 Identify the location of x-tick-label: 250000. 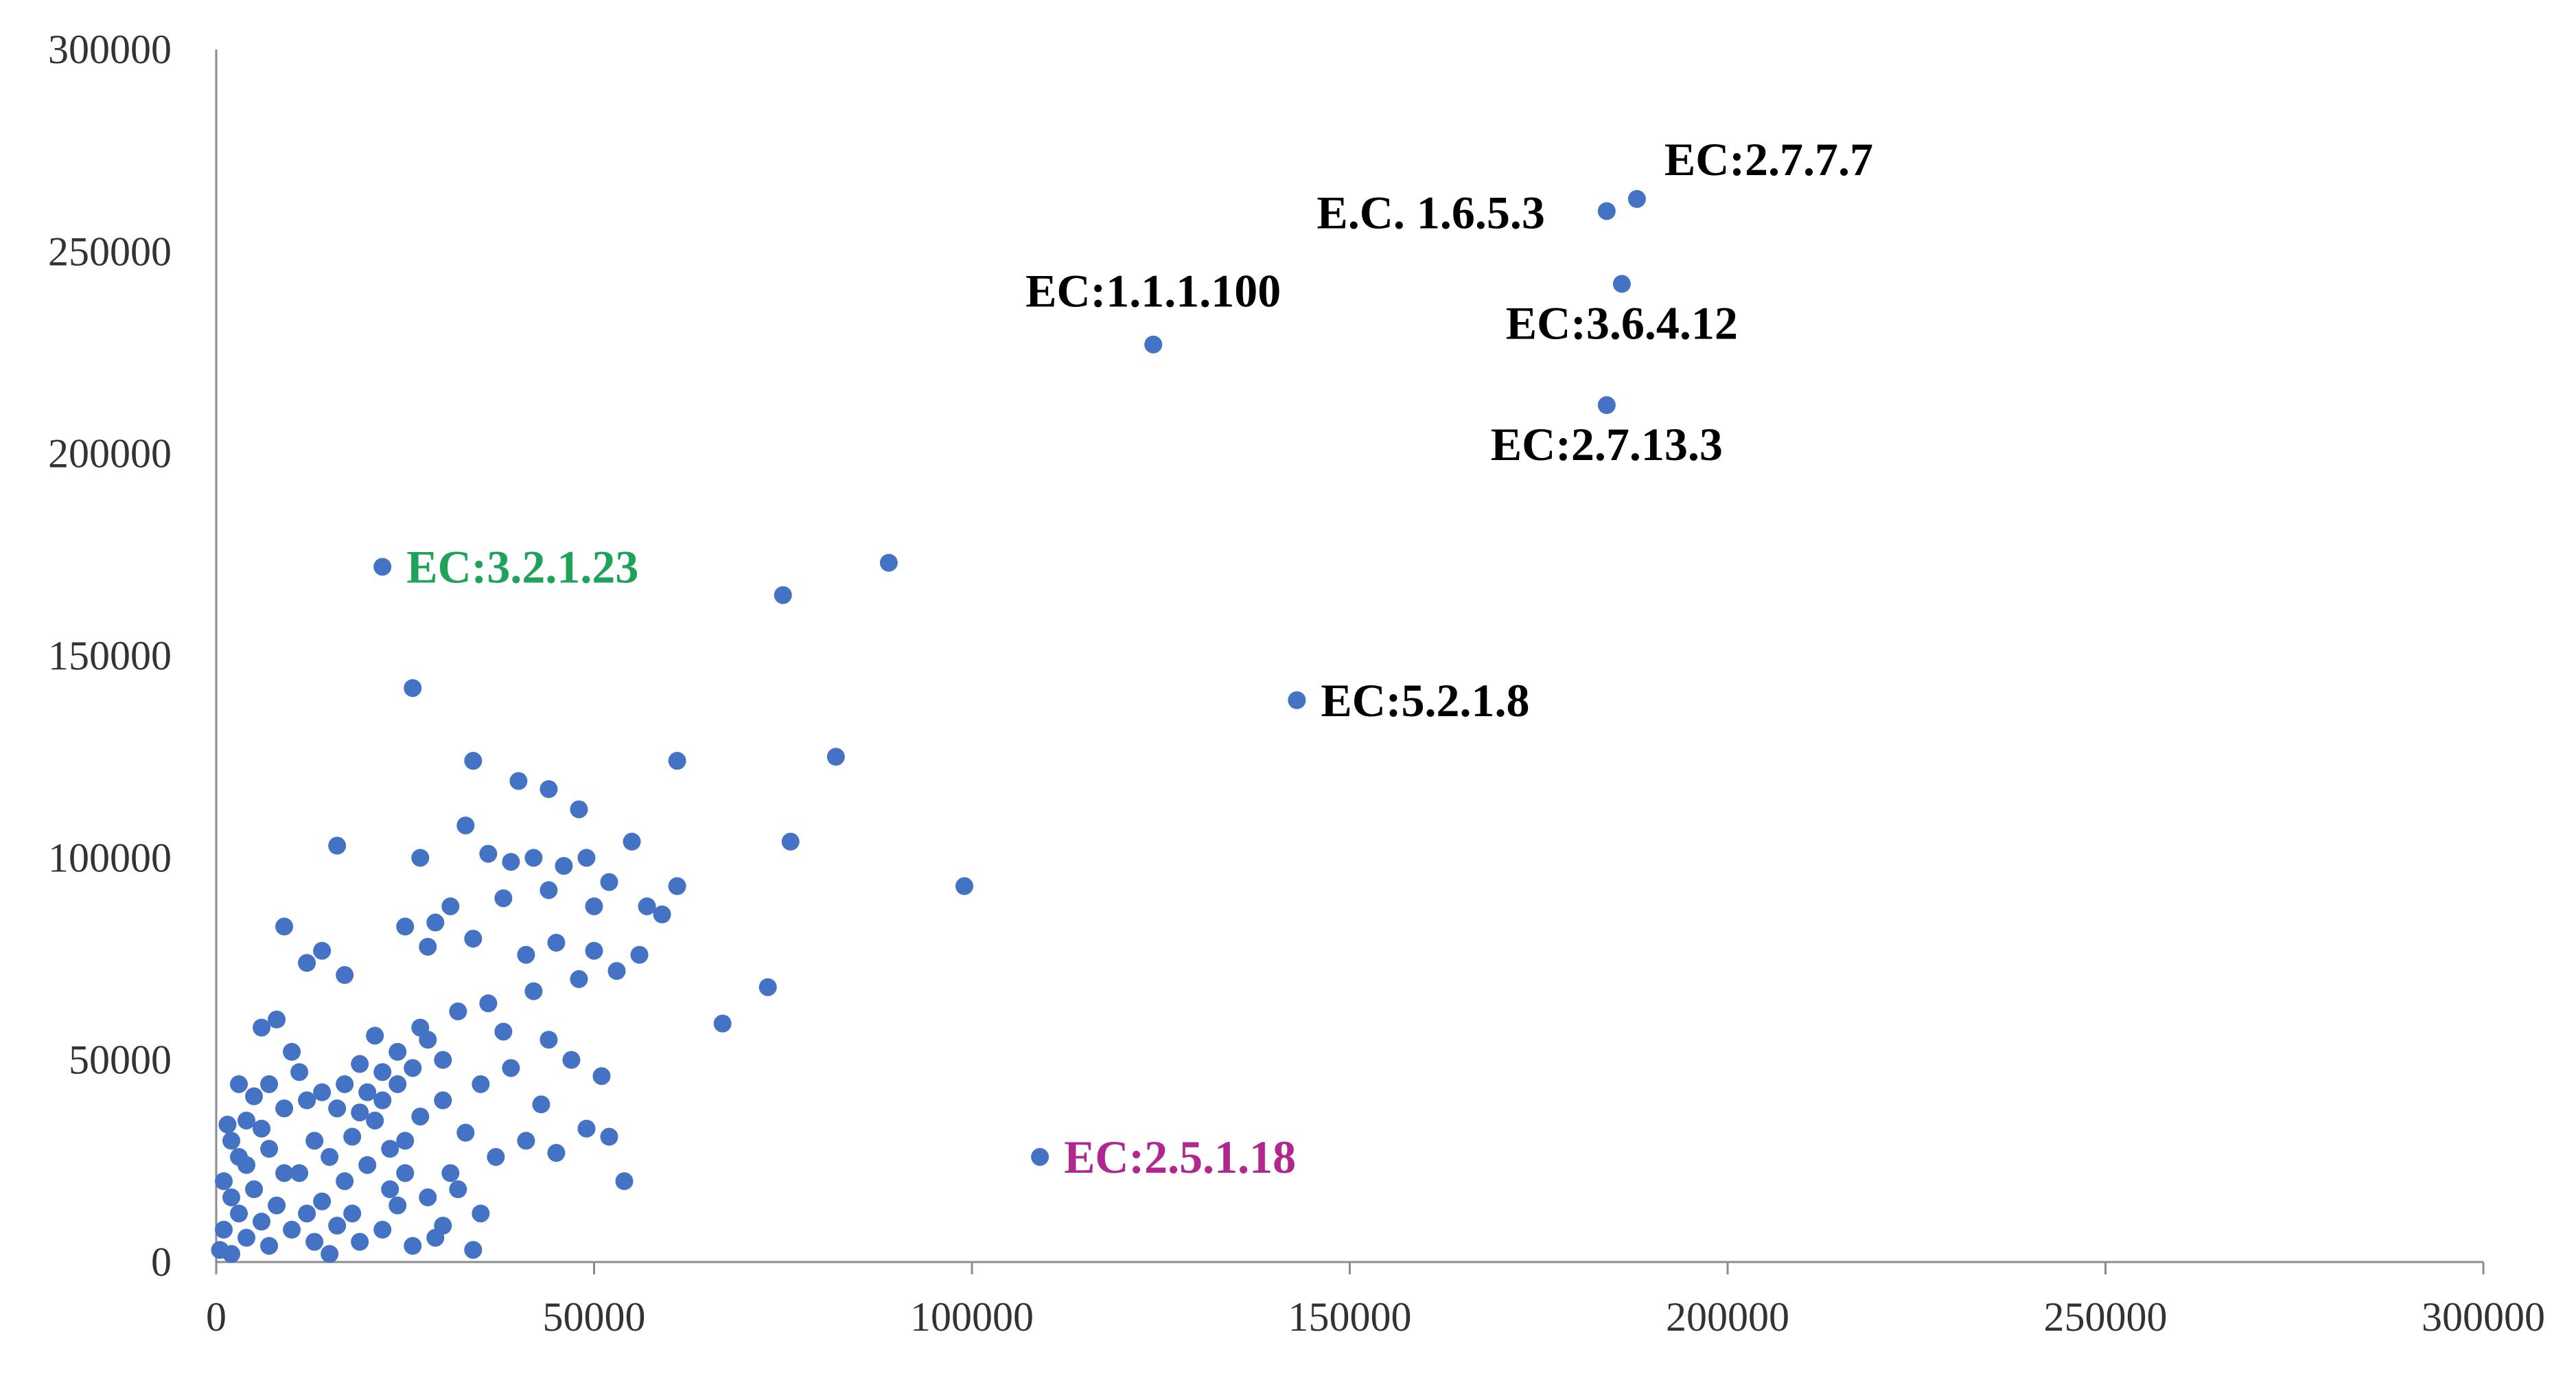
(2106, 1317).